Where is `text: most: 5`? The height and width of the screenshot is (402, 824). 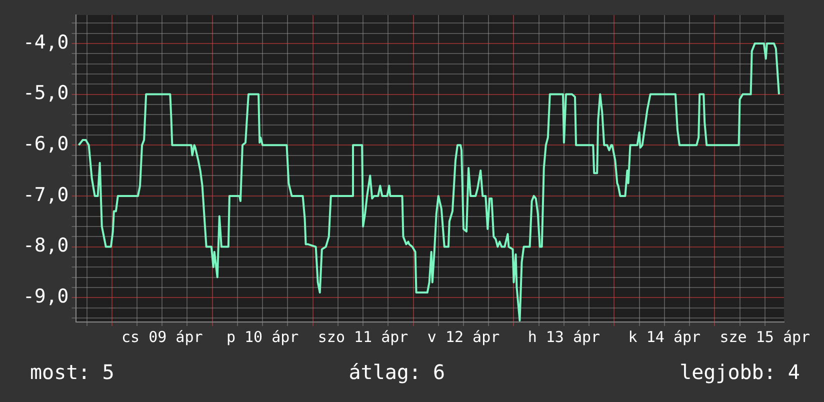 text: most: 5 is located at coordinates (72, 372).